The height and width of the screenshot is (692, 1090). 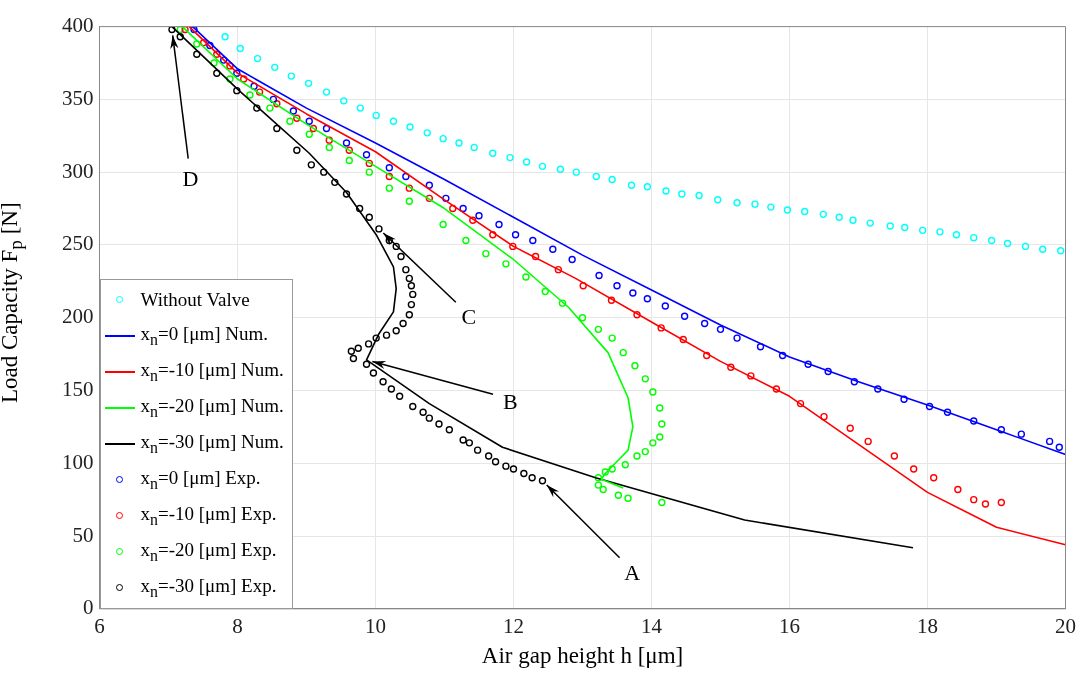 What do you see at coordinates (88, 607) in the screenshot?
I see `y-tick-label: 0` at bounding box center [88, 607].